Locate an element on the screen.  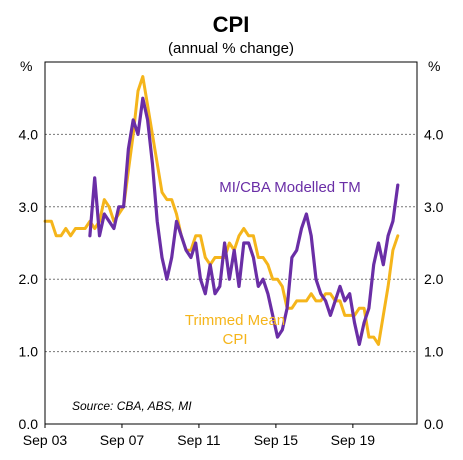
chart-subtitle: (annual % change) is located at coordinates (231, 48).